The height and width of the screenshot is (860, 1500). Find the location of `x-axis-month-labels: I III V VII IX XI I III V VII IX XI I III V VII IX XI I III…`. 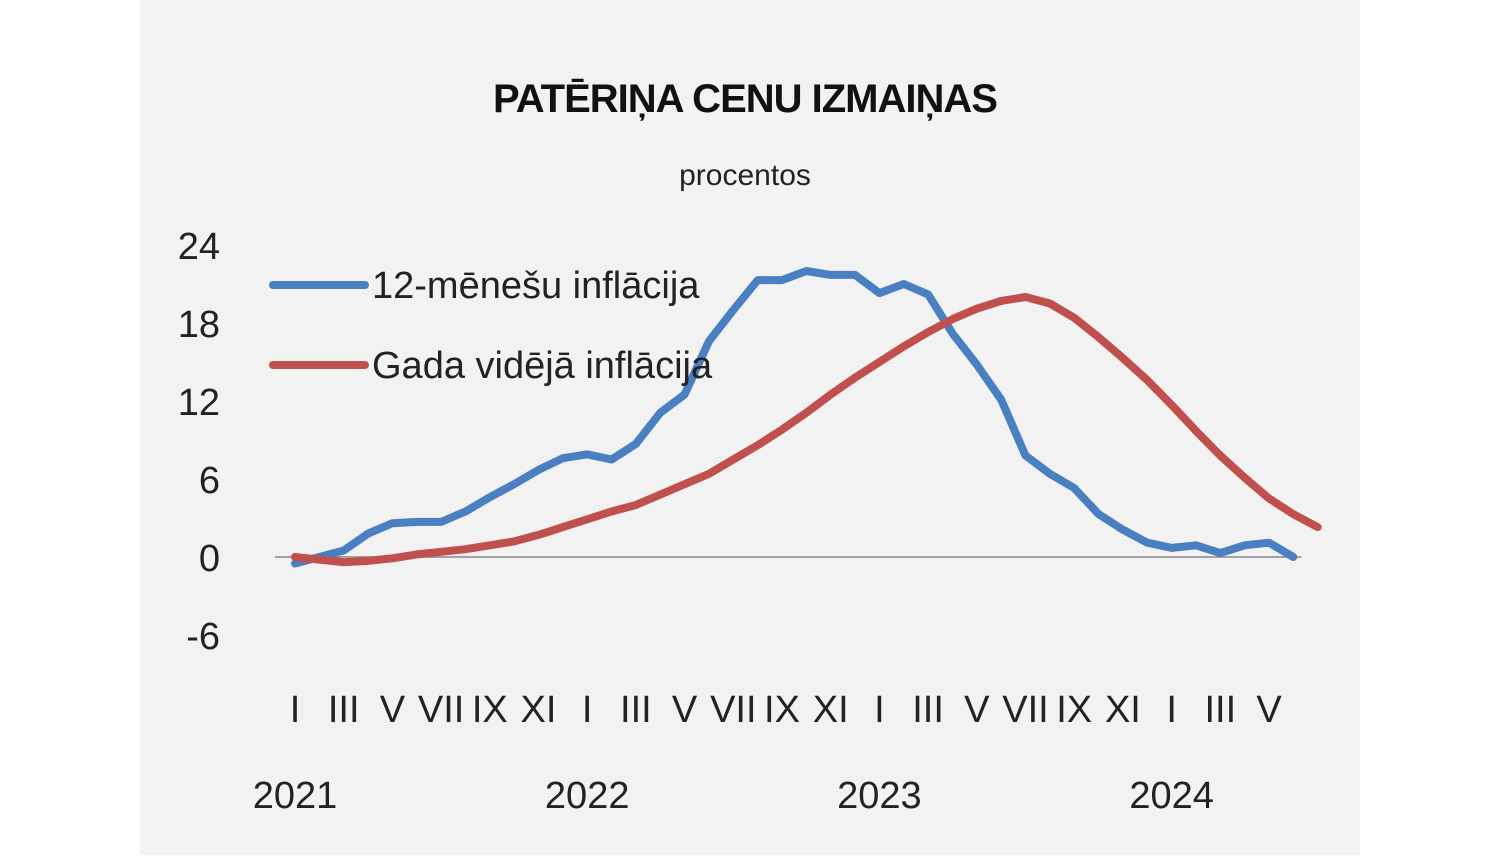

x-axis-month-labels: I III V VII IX XI I III V VII IX XI I III V VII IX XI I III… is located at coordinates (786, 710).